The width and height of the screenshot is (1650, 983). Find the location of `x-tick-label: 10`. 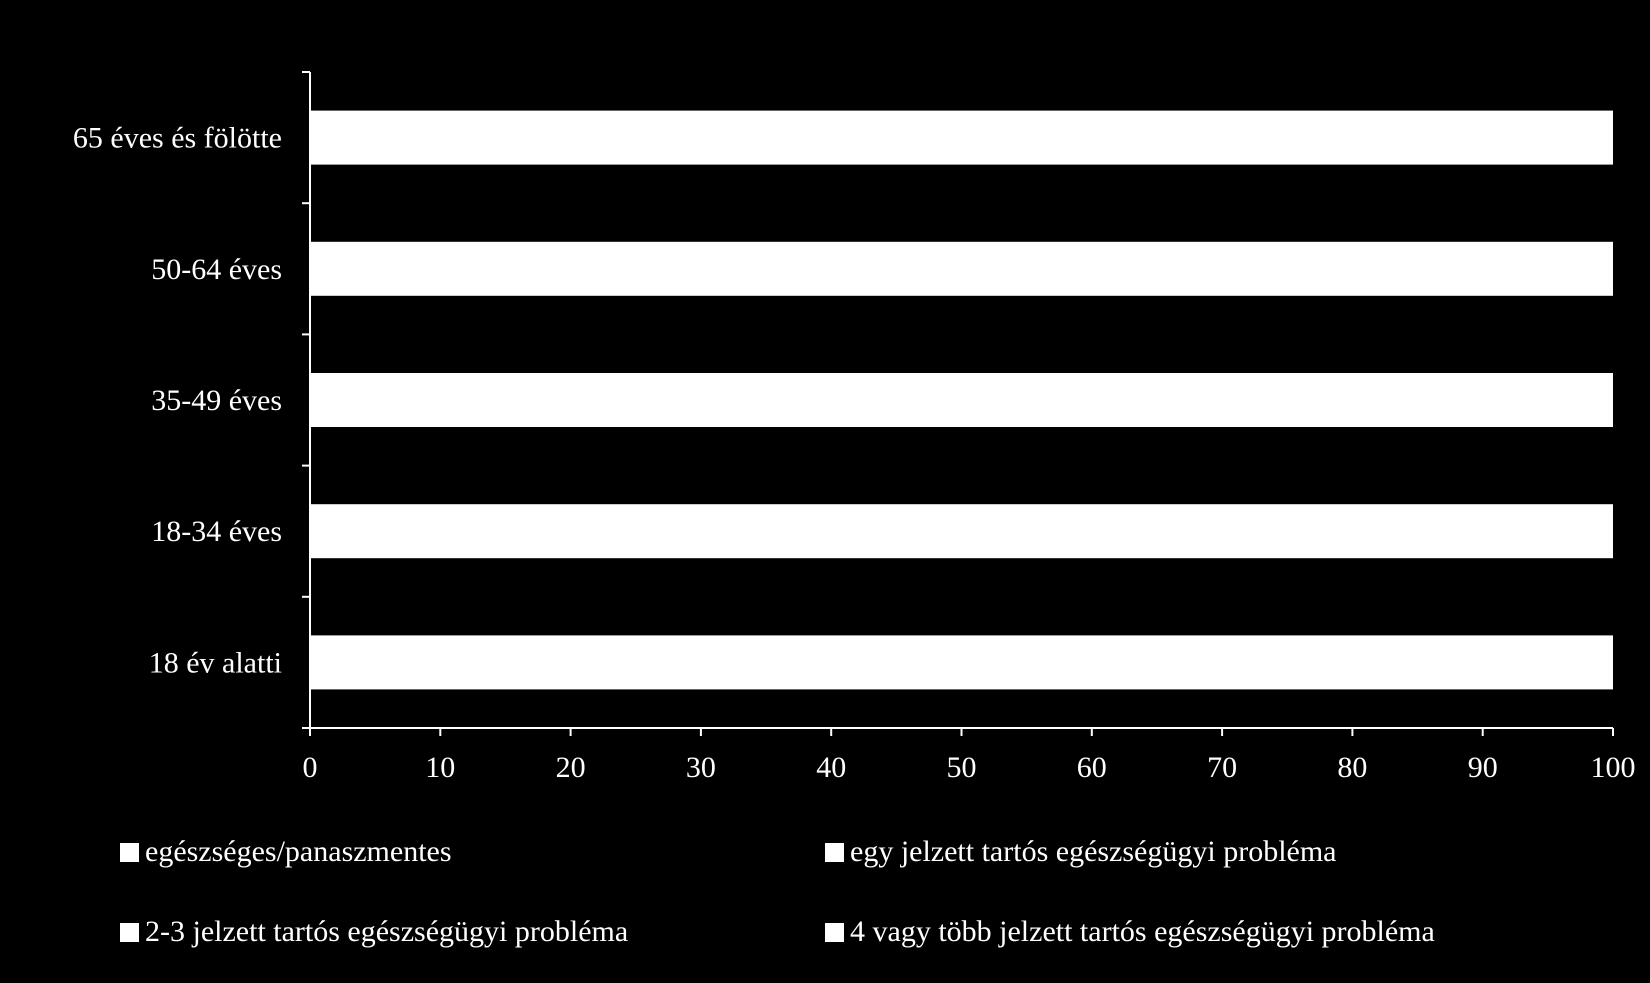

x-tick-label: 10 is located at coordinates (440, 767).